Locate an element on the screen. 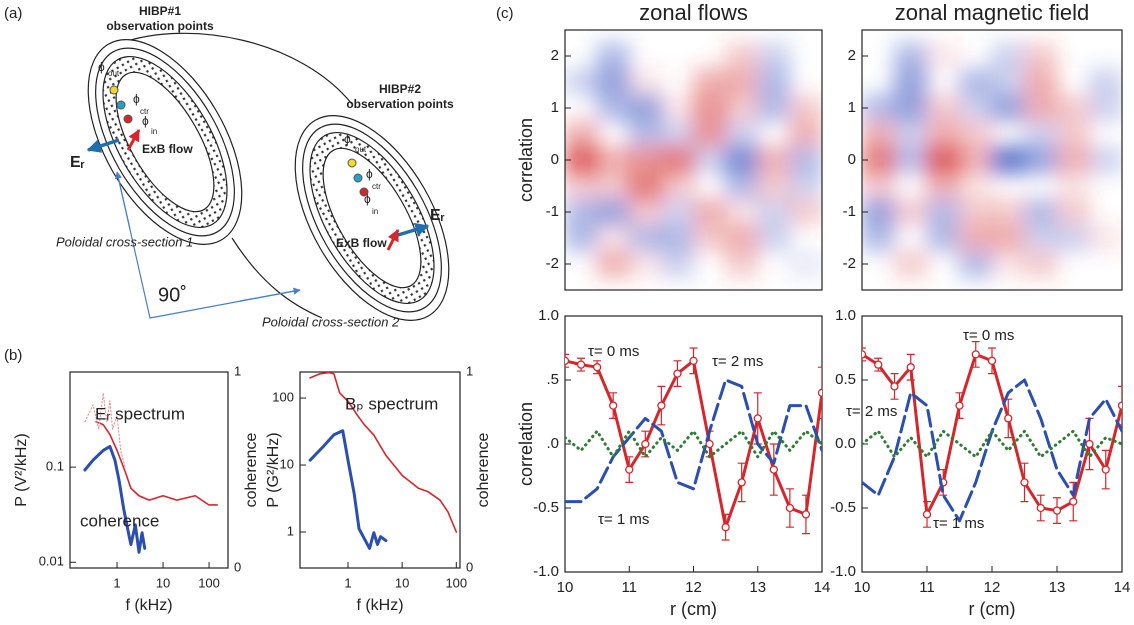 The height and width of the screenshot is (625, 1134). section-label: Poloidal cross-section 2 is located at coordinates (331, 321).